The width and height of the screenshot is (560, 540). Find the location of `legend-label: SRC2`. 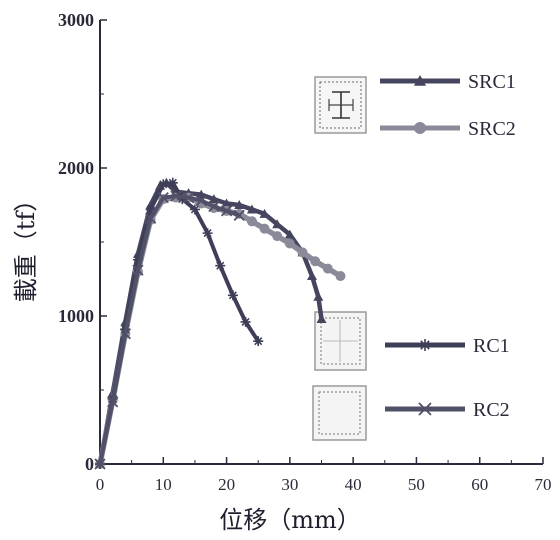

legend-label: SRC2 is located at coordinates (492, 129).